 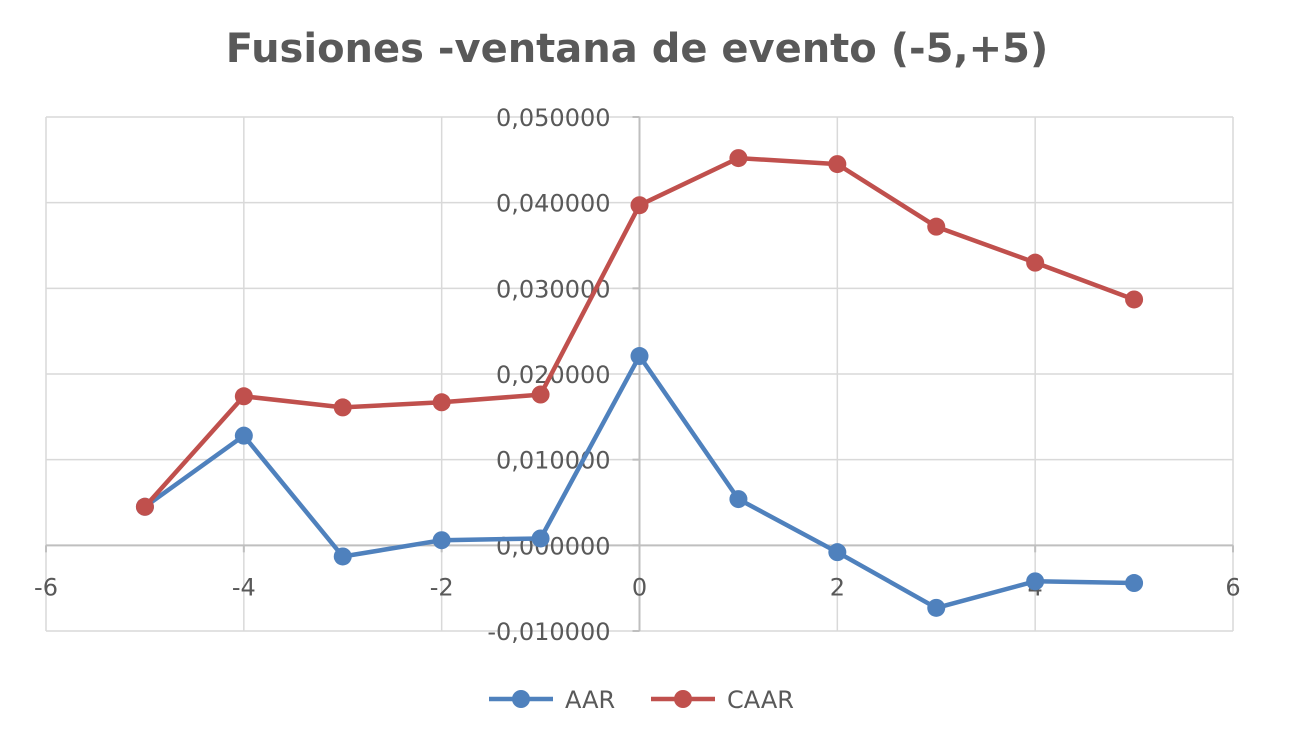 I want to click on x-tick-label: -4, so click(x=244, y=587).